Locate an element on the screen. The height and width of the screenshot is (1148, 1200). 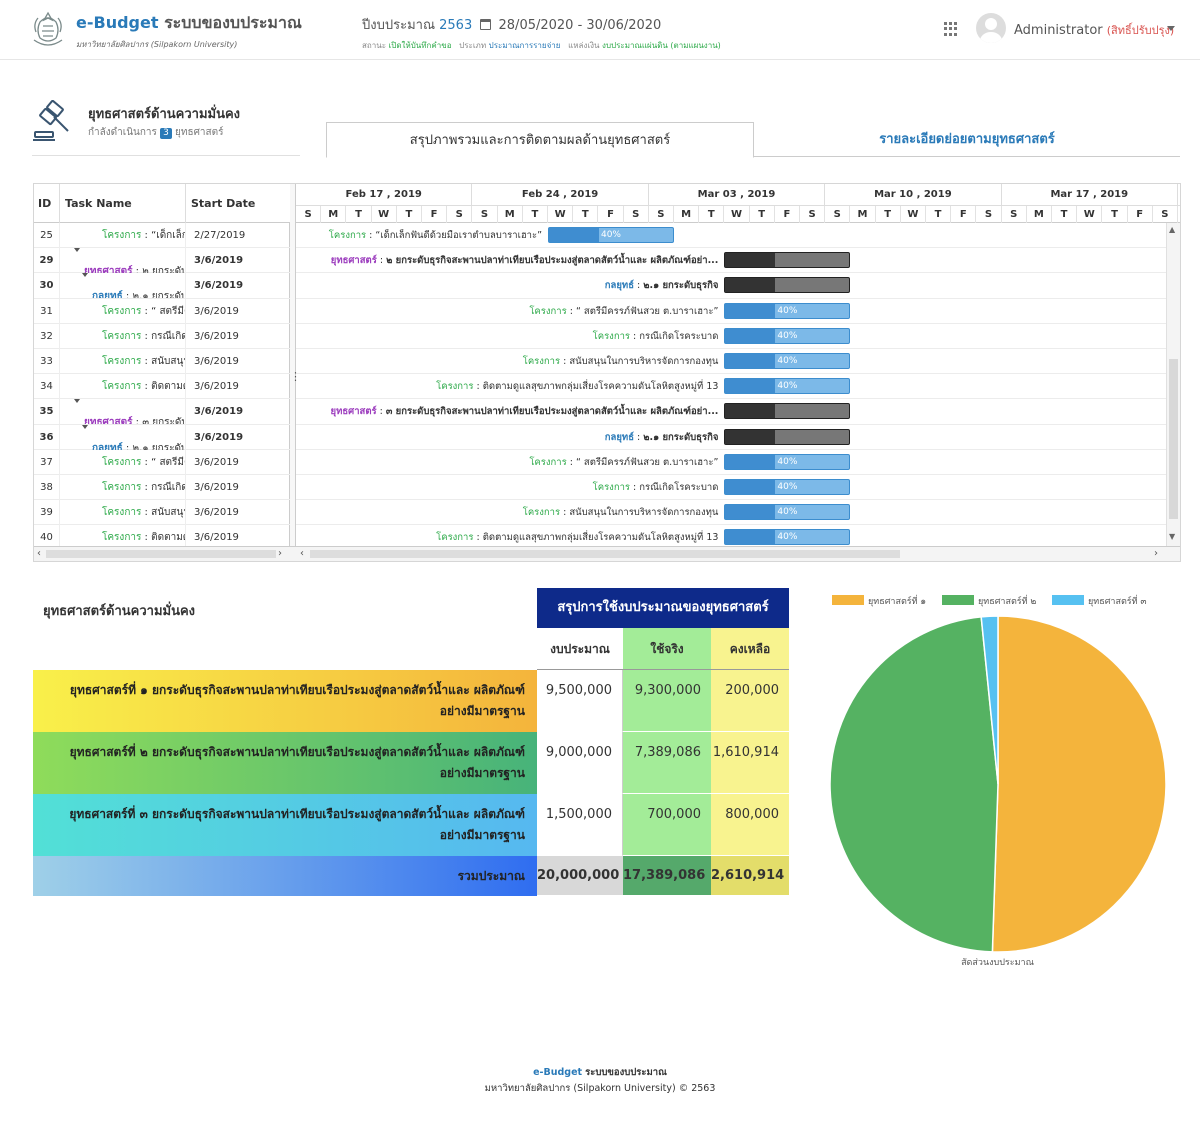
legend-item: ยุทธศาสตร์ที่ ๑ is located at coordinates (879, 601).